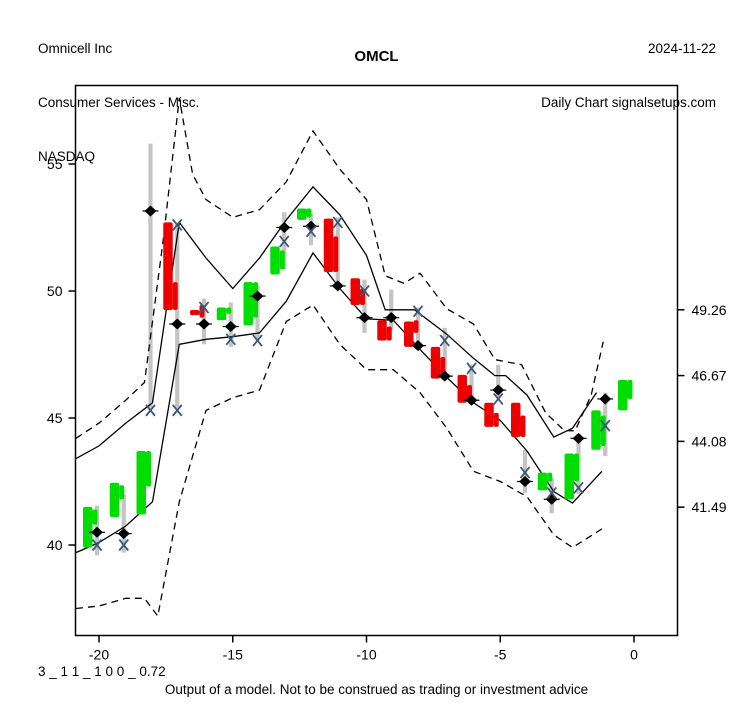 This screenshot has height=708, width=753. Describe the element at coordinates (55, 164) in the screenshot. I see `left-tick-label-55: 55` at that location.